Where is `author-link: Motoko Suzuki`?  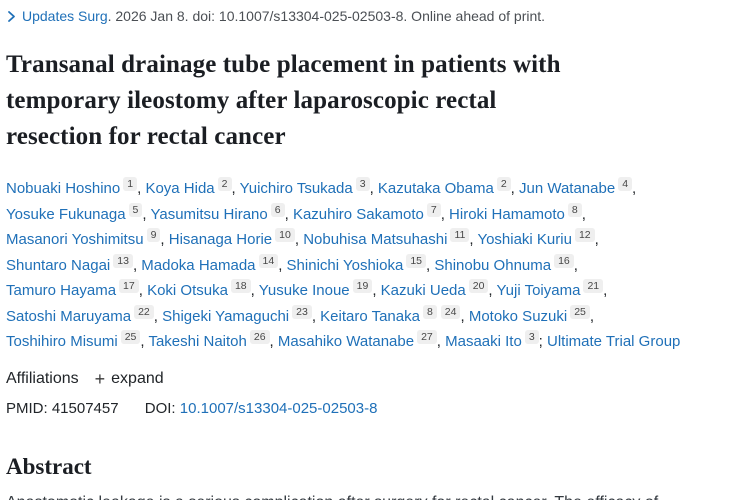
author-link: Motoko Suzuki is located at coordinates (518, 316).